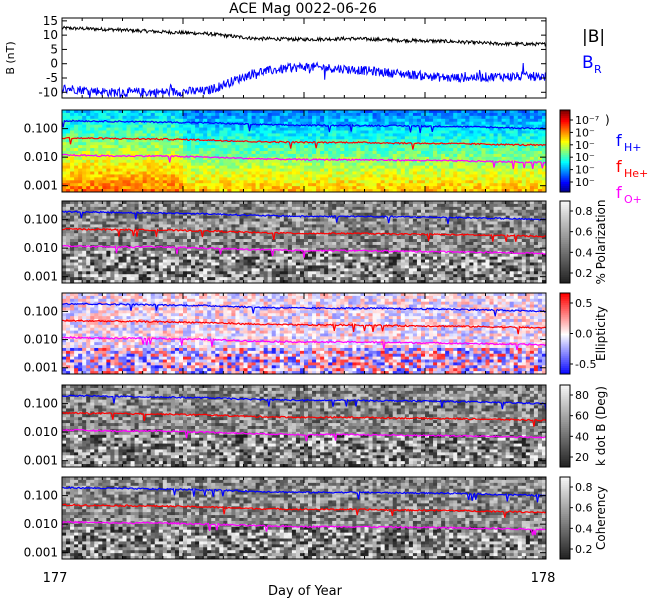 The image size is (650, 604). I want to click on colorbar-label: Ellipticity, so click(601, 333).